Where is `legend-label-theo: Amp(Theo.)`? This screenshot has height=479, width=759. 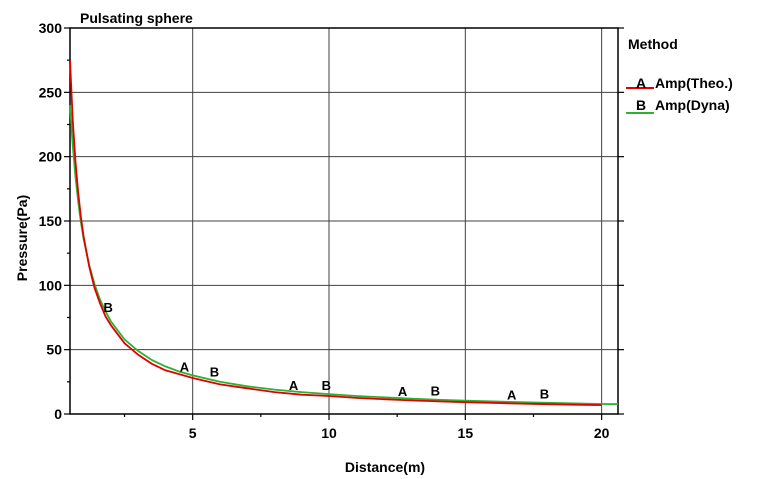 legend-label-theo: Amp(Theo.) is located at coordinates (694, 83).